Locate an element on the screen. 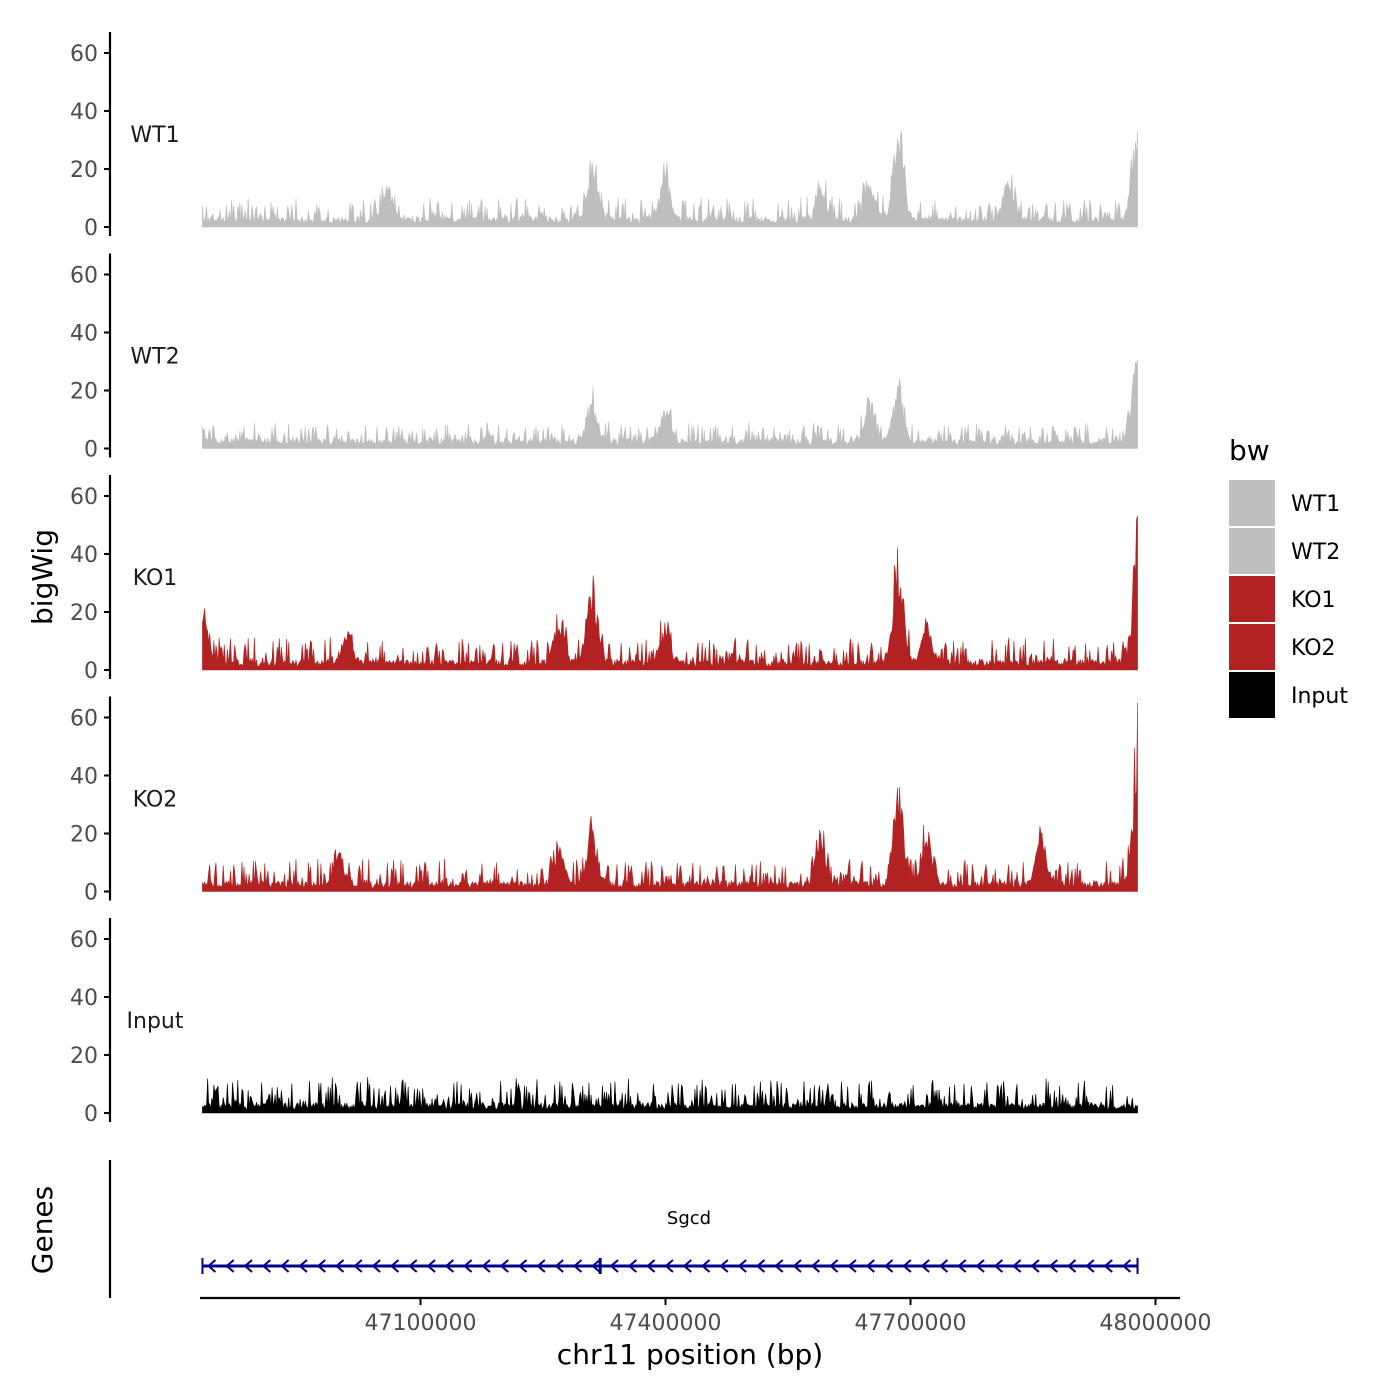 Image resolution: width=1400 pixels, height=1400 pixels. track-label: WT1 is located at coordinates (154, 135).